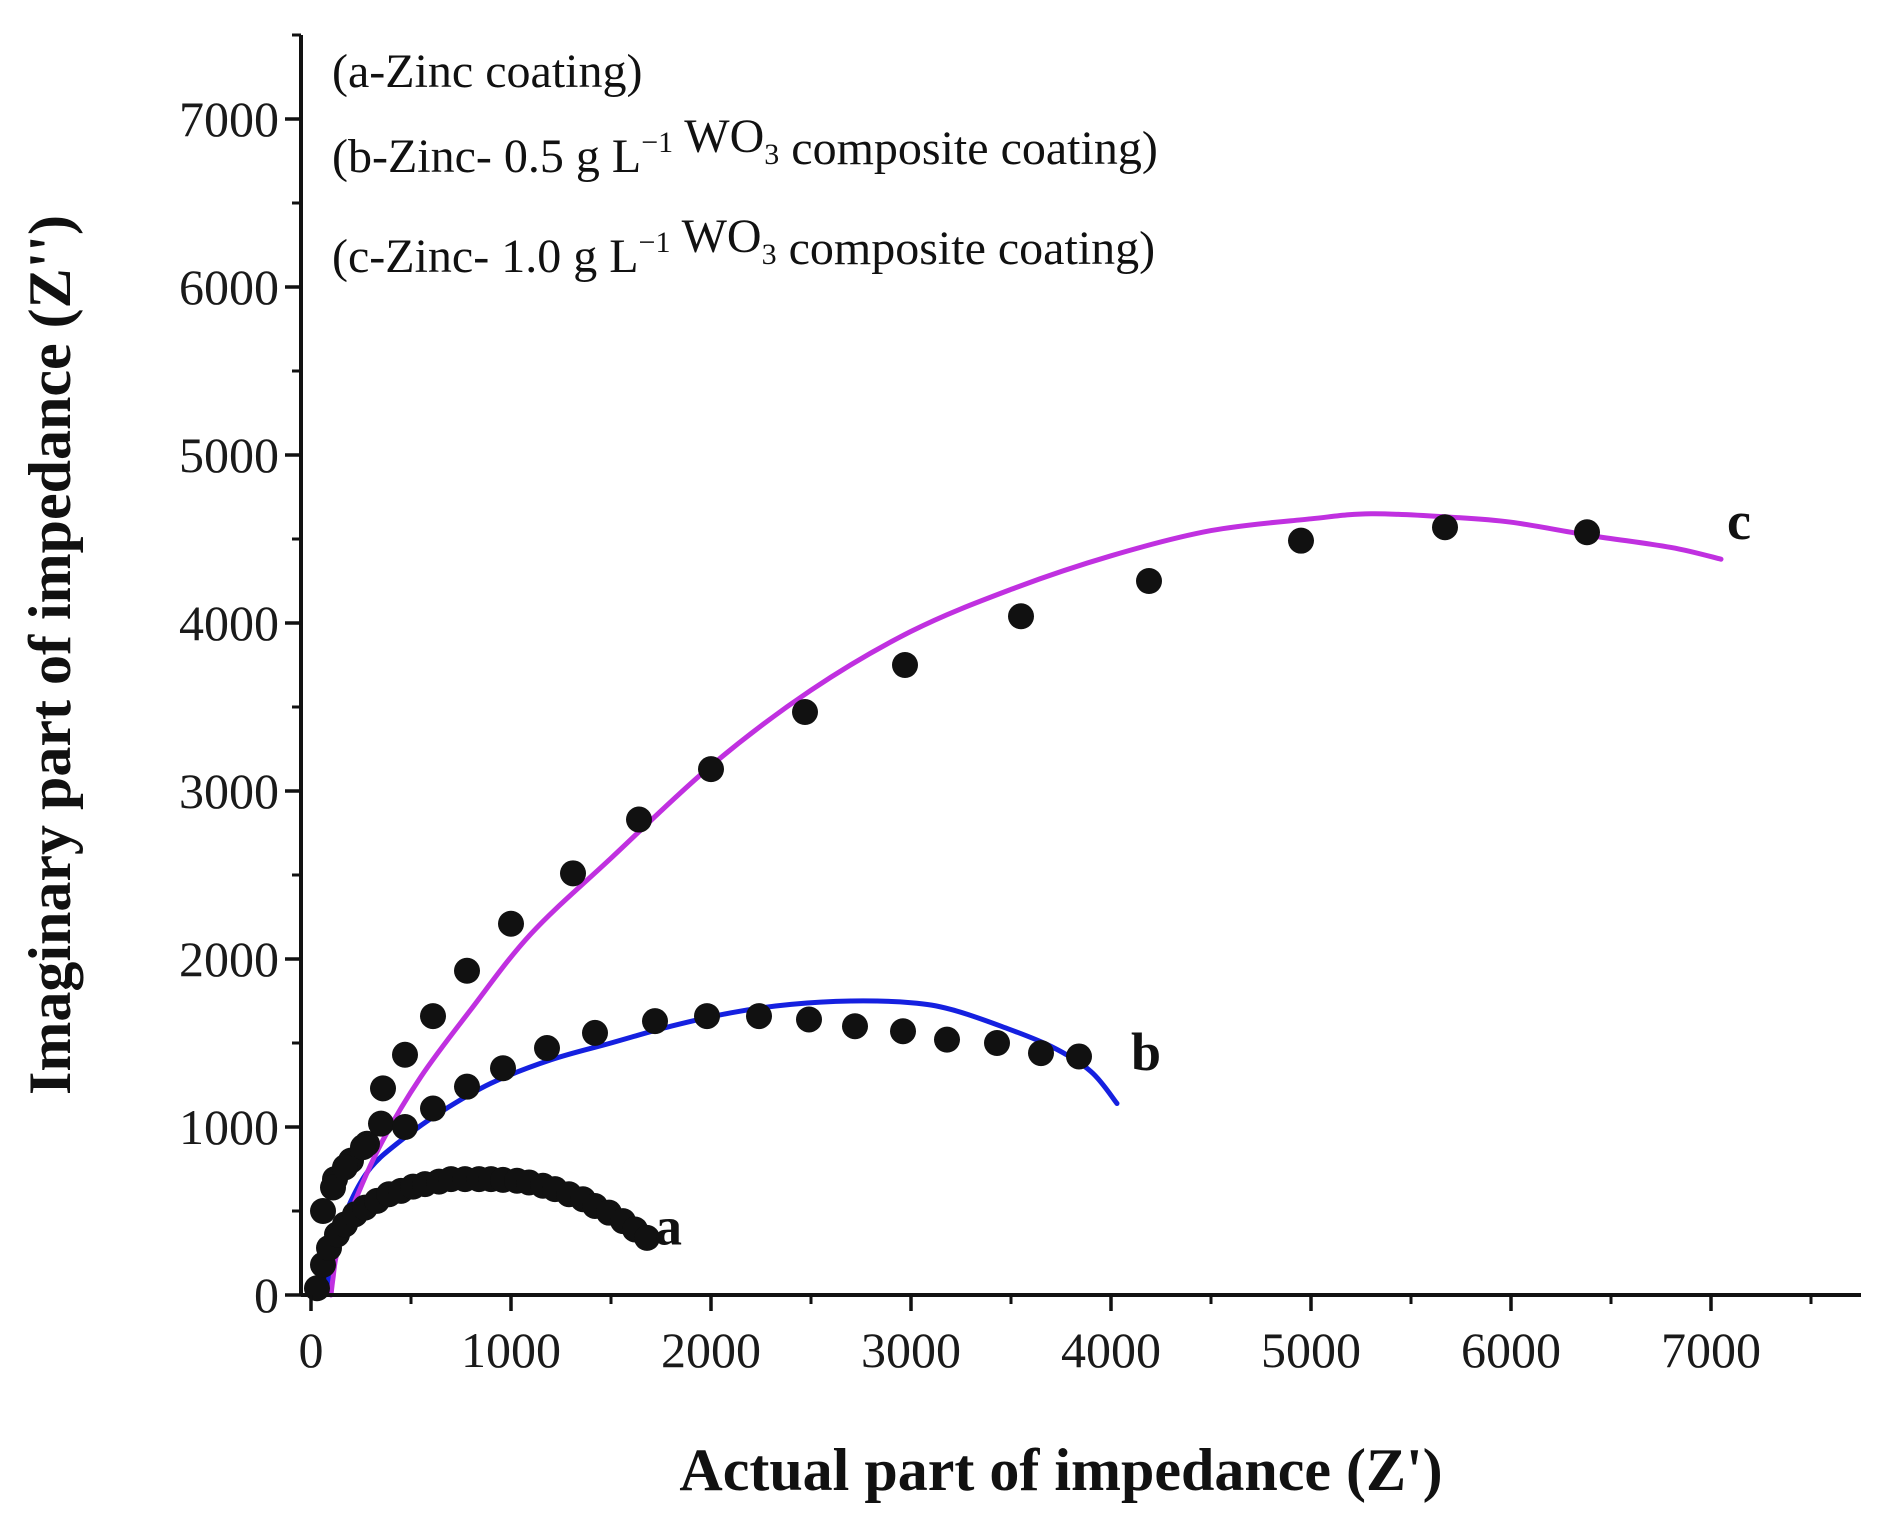  I want to click on x-tick-label: 1000, so click(511, 1350).